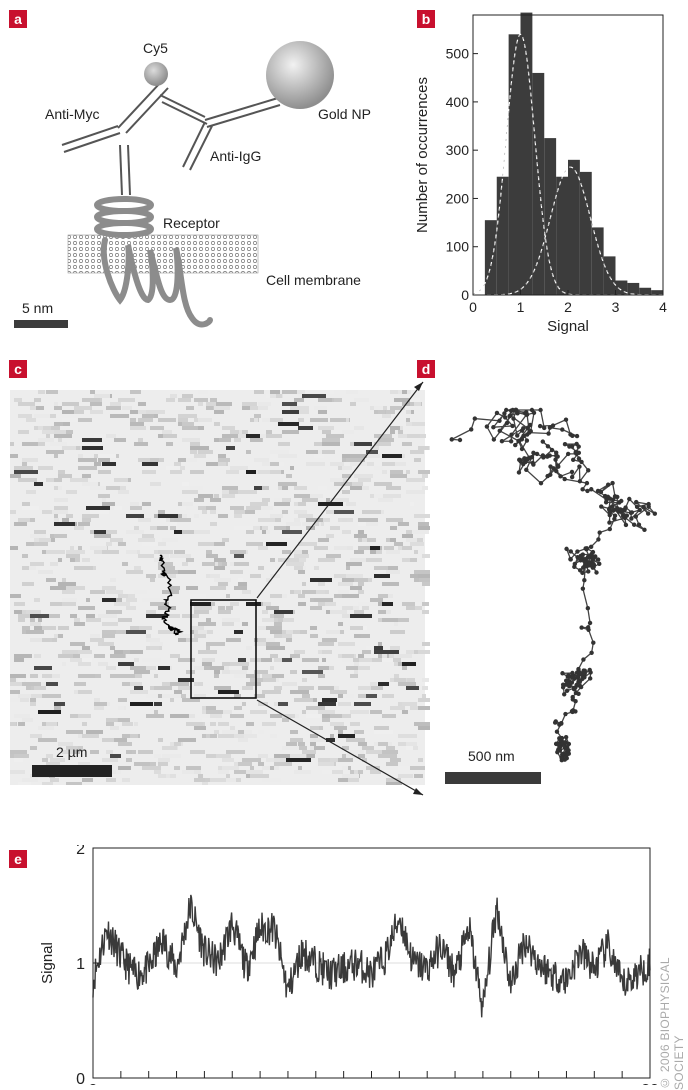  What do you see at coordinates (18, 19) in the screenshot?
I see `panel-label-a: a` at bounding box center [18, 19].